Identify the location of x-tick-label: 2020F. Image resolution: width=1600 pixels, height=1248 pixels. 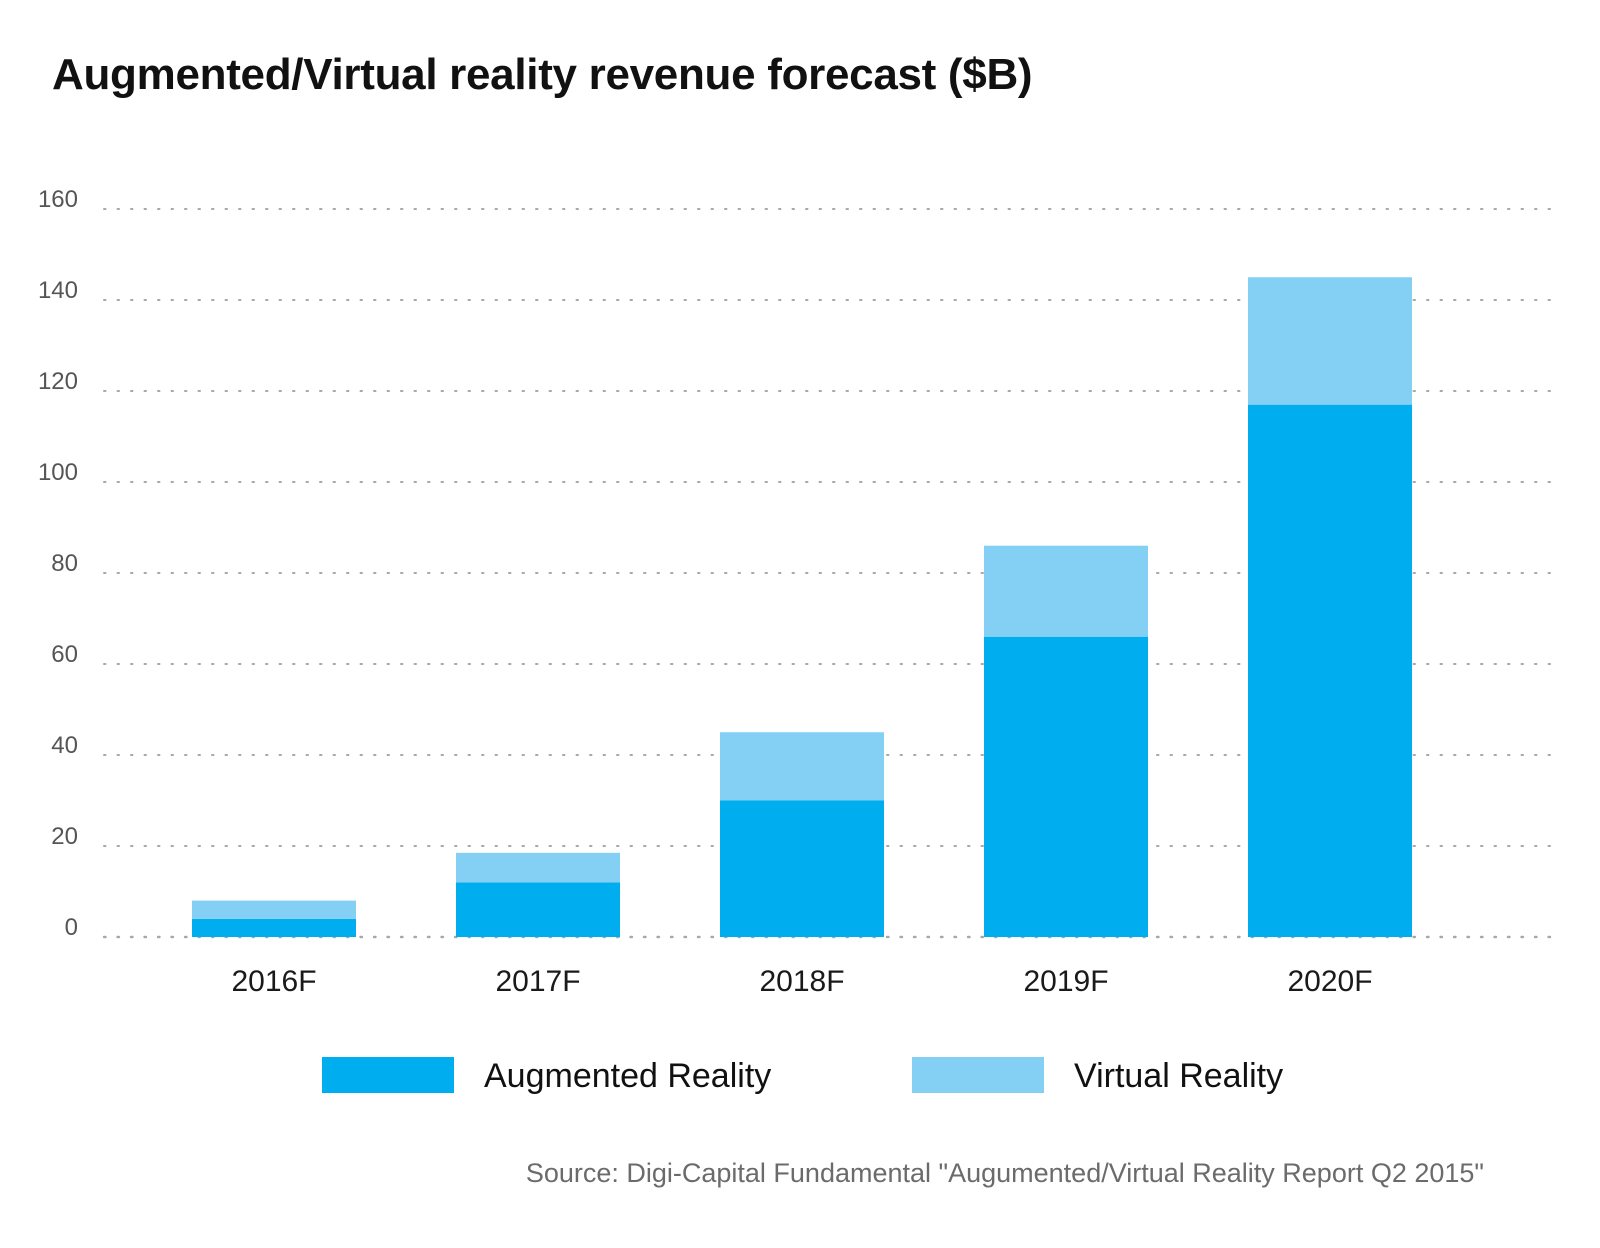
(1329, 981).